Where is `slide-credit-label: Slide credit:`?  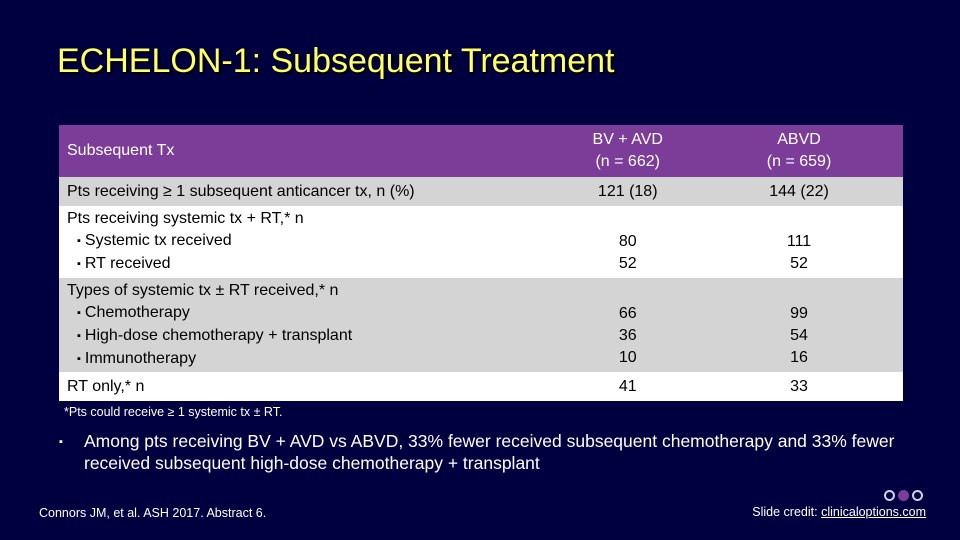
slide-credit-label: Slide credit: is located at coordinates (785, 512).